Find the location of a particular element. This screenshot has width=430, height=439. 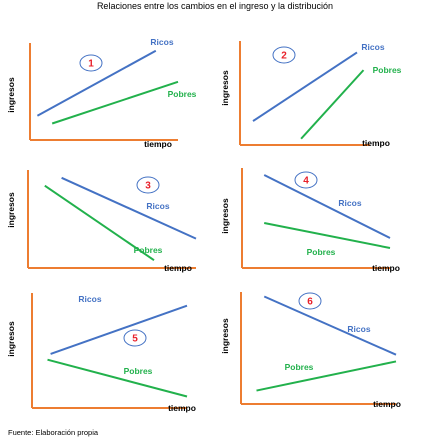

chart-panel-4: Ricos Pobres ingresos tiempo 4 is located at coordinates (310, 220).